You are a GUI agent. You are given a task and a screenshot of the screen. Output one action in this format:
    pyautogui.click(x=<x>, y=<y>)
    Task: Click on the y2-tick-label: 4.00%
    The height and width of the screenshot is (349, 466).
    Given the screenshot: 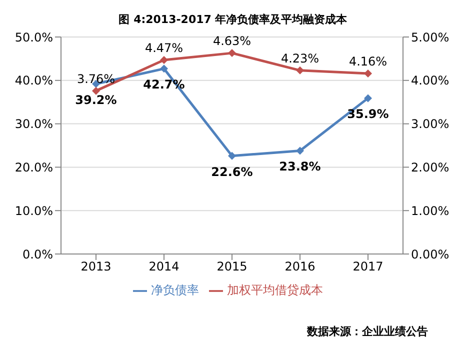 What is the action you would take?
    pyautogui.click(x=430, y=81)
    